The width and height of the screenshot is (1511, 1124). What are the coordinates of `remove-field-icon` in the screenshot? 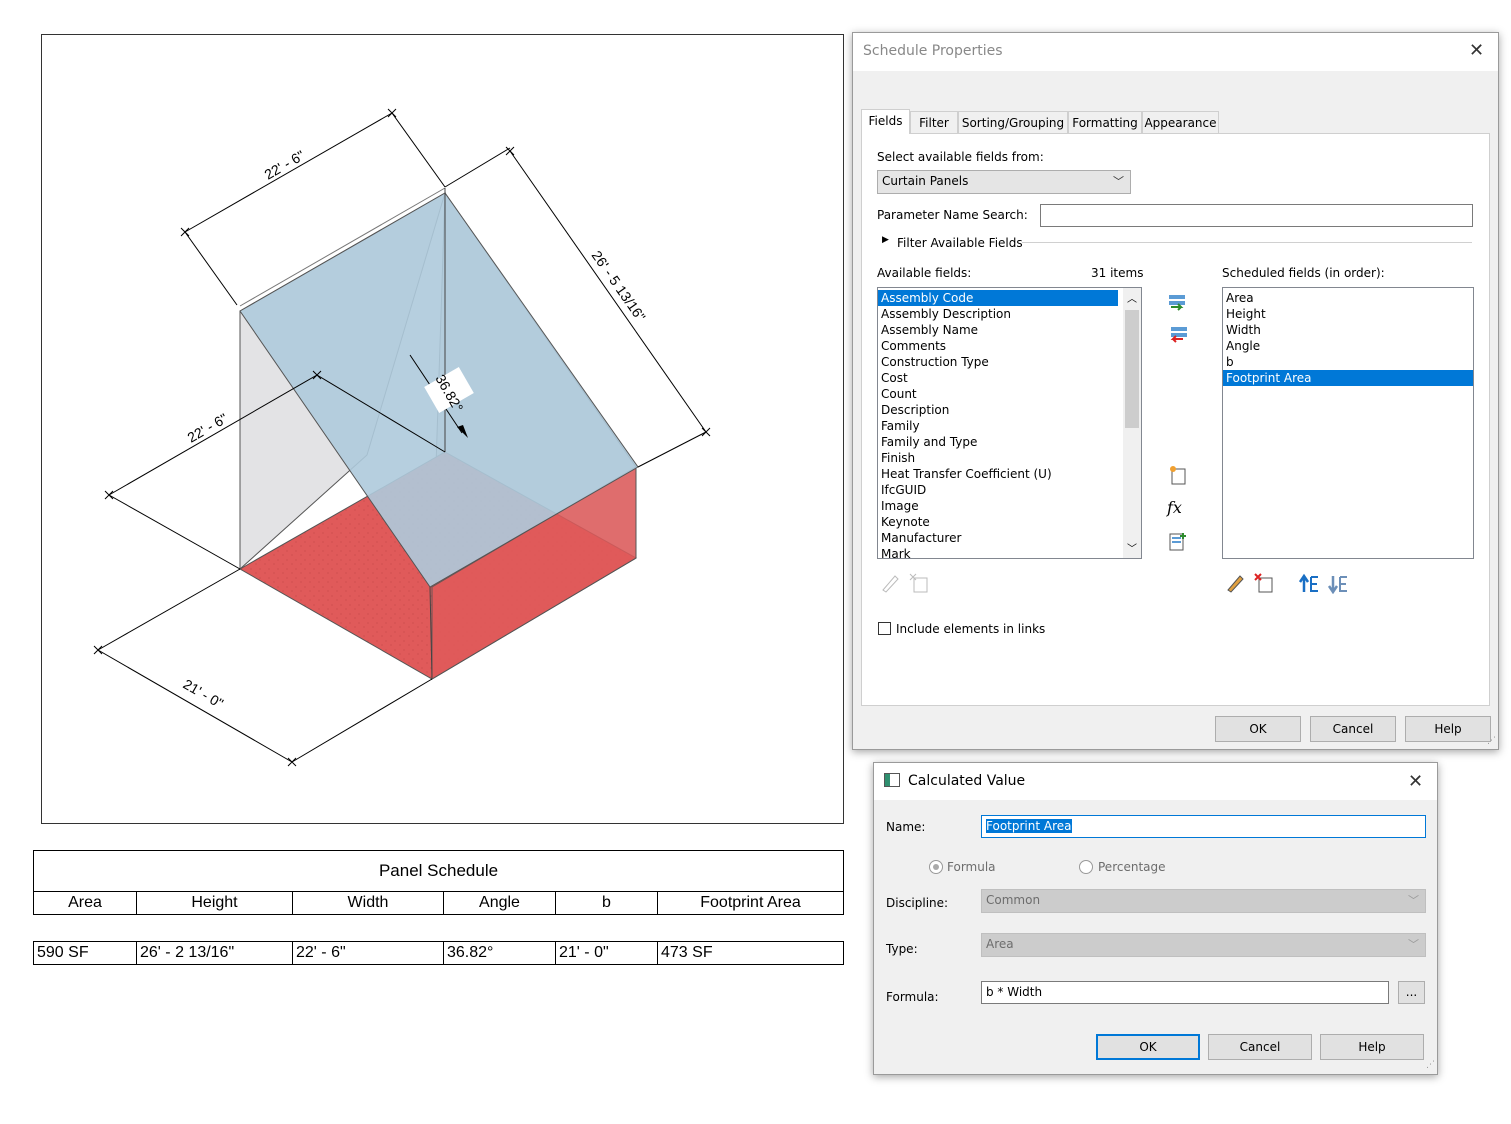 It's located at (1178, 335).